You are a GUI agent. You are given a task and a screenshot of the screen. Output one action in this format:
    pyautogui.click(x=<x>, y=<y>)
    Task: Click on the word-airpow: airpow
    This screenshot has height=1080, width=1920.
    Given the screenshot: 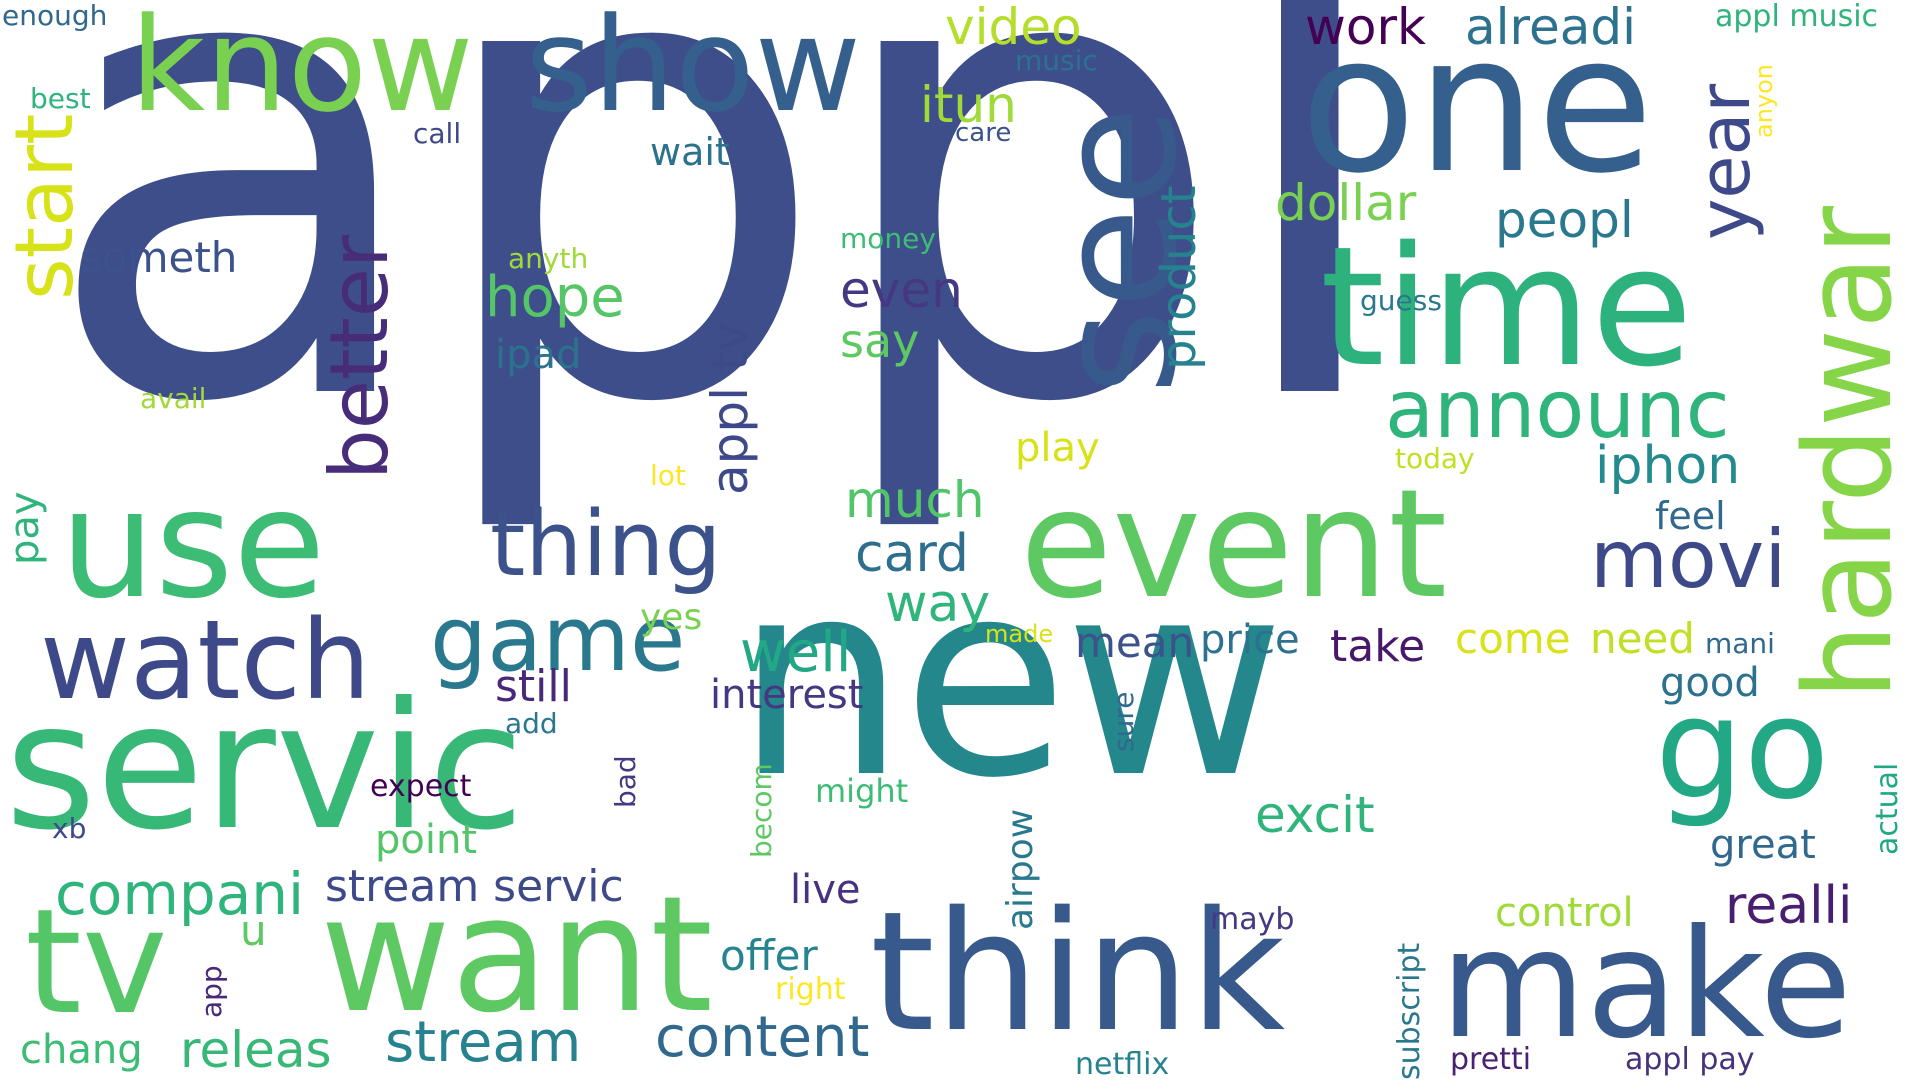 What is the action you would take?
    pyautogui.click(x=1020, y=869)
    